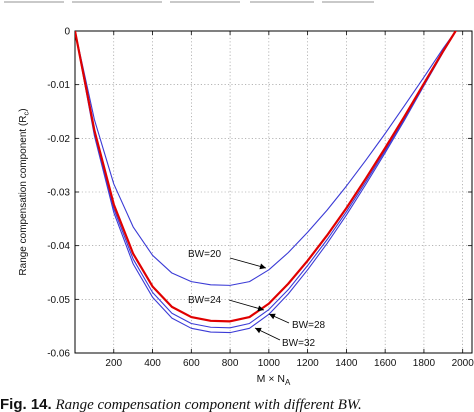 The height and width of the screenshot is (412, 474). Describe the element at coordinates (274, 380) in the screenshot. I see `x-axis-label: M × NA` at that location.